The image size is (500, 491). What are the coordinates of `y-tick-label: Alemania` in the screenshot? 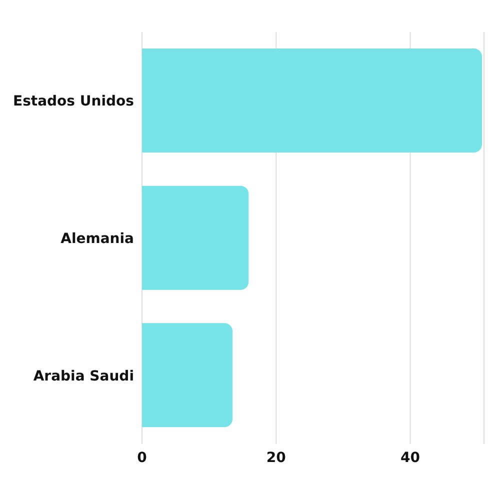 It's located at (97, 238).